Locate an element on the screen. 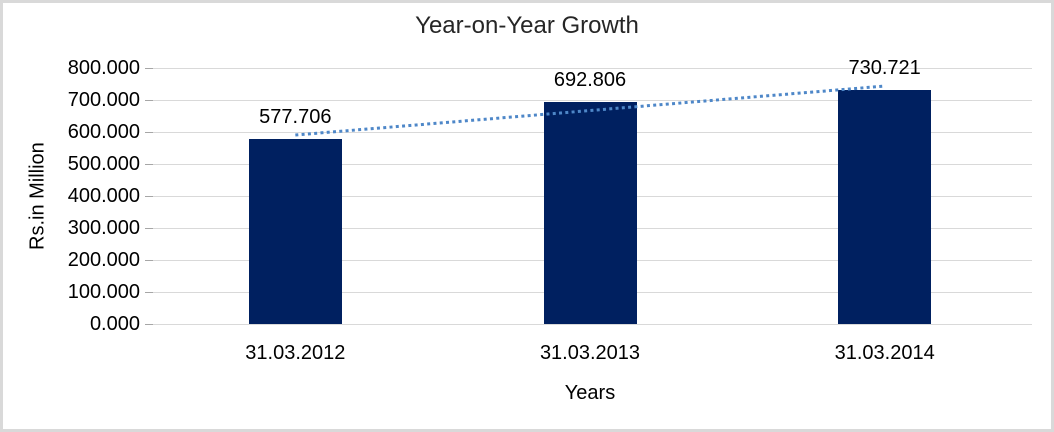 The height and width of the screenshot is (432, 1054). y-axis-tick-label: 400.000 is located at coordinates (103, 196).